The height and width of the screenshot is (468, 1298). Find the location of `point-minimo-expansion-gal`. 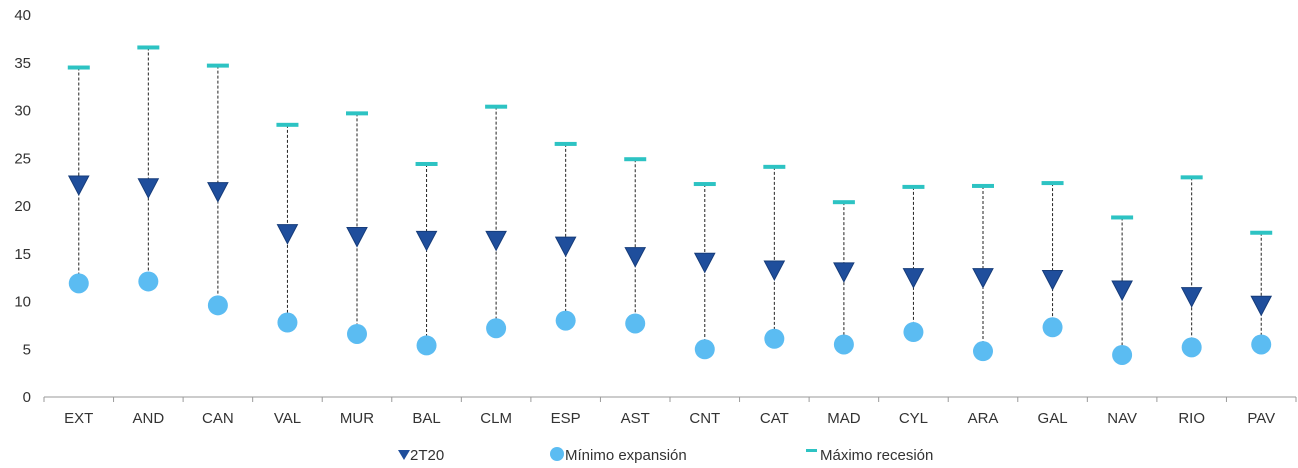

point-minimo-expansion-gal is located at coordinates (1052, 327).